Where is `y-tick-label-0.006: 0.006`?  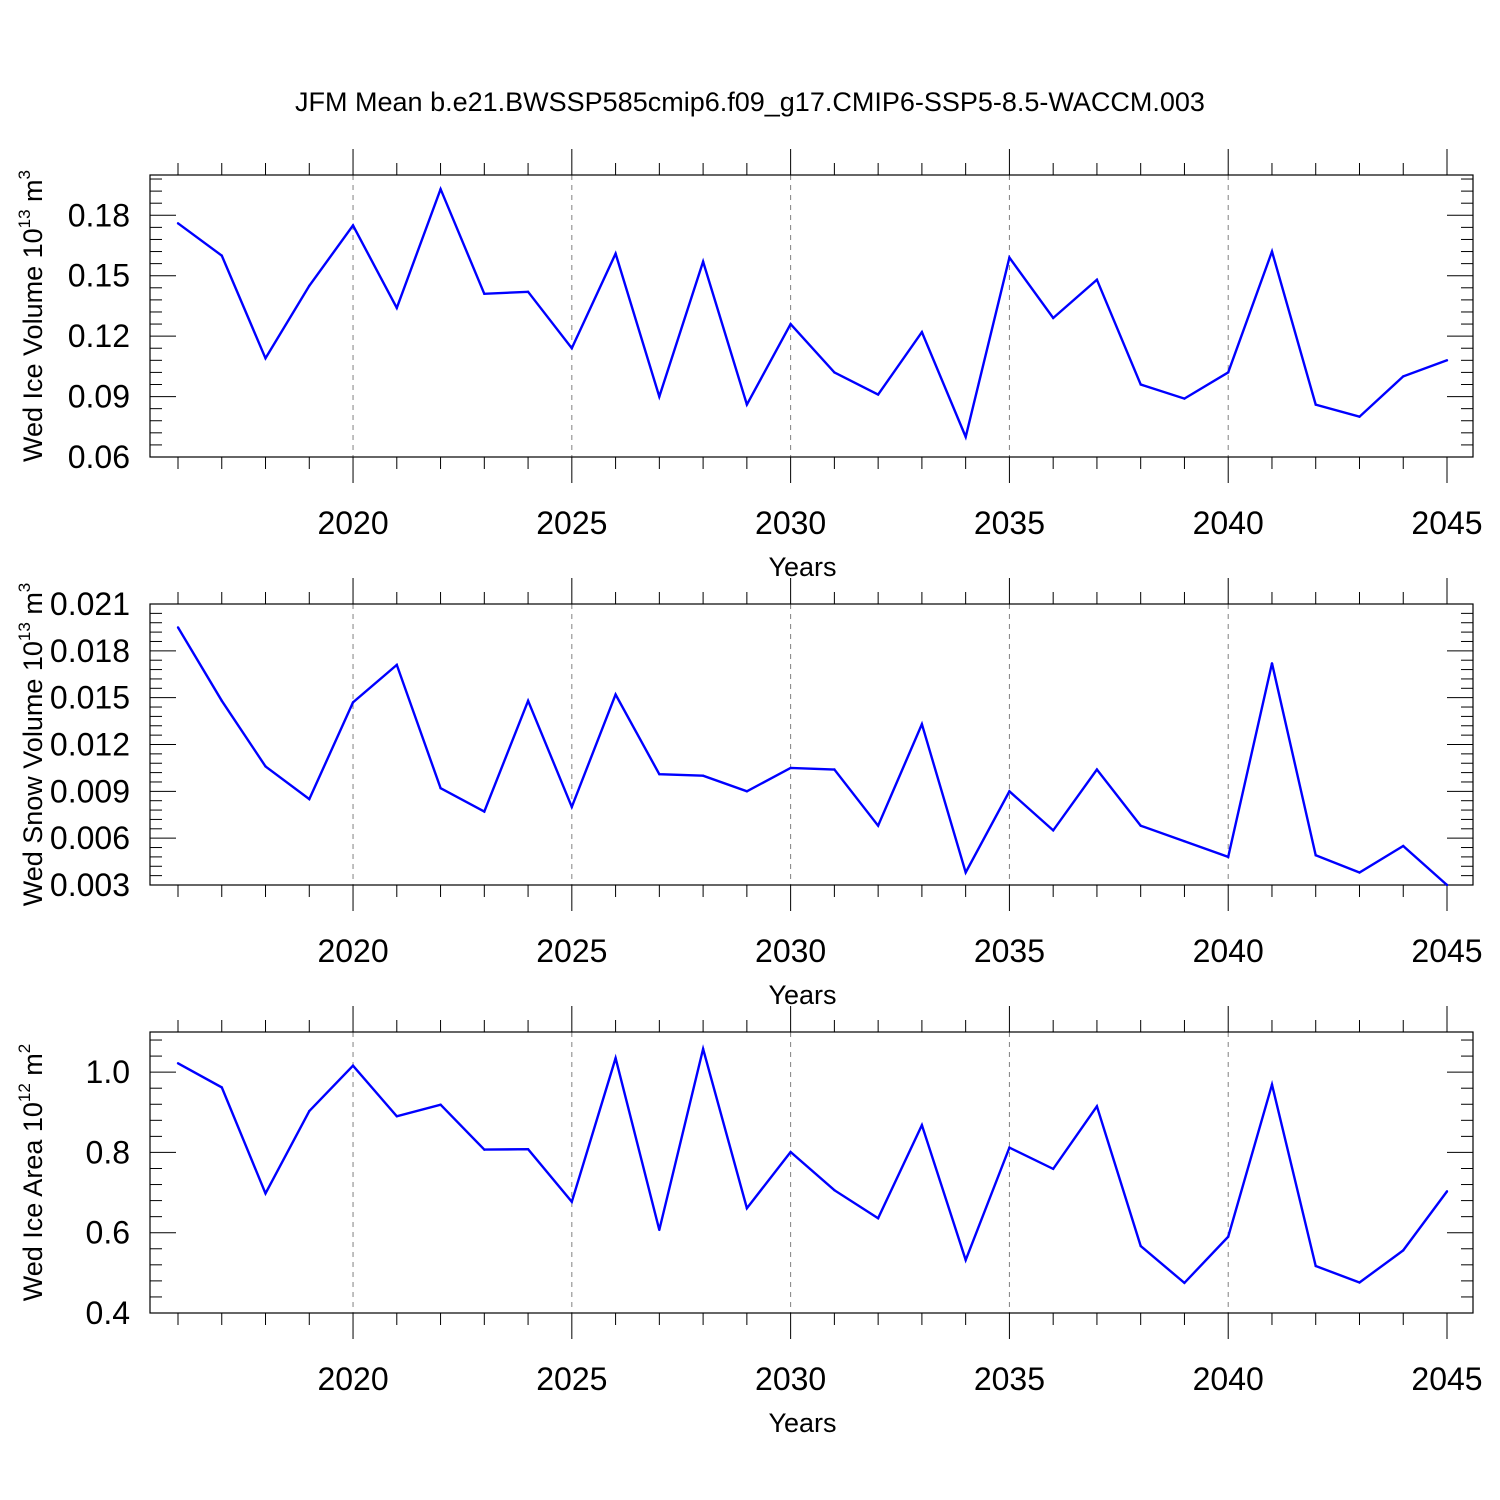
y-tick-label-0.006: 0.006 is located at coordinates (90, 838).